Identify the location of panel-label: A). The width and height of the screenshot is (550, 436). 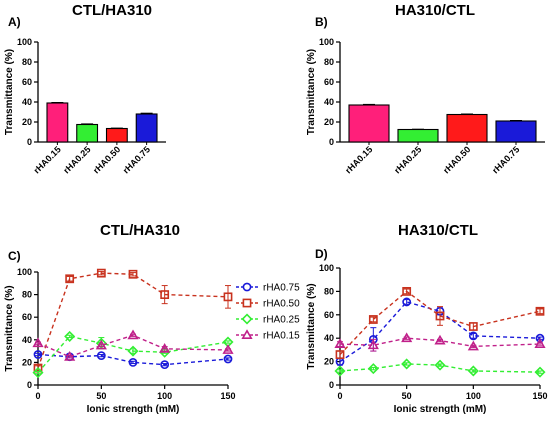
(14, 22).